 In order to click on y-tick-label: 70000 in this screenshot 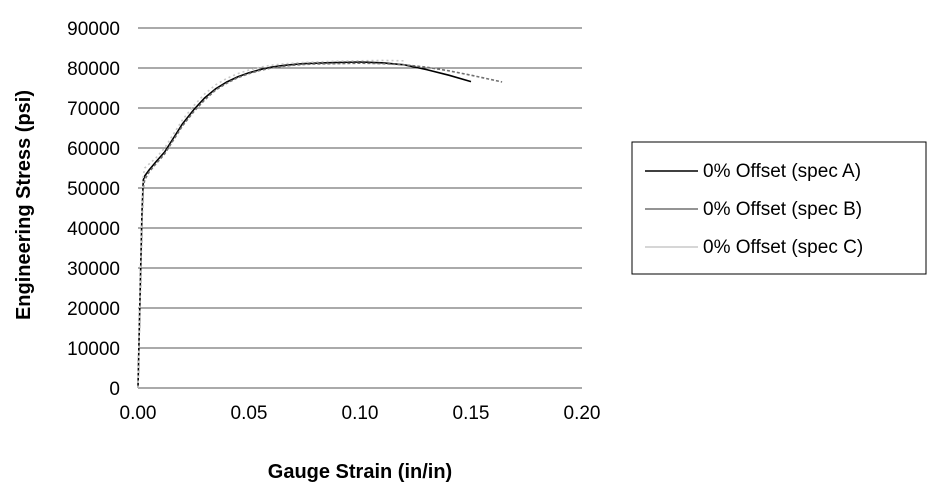, I will do `click(93, 109)`.